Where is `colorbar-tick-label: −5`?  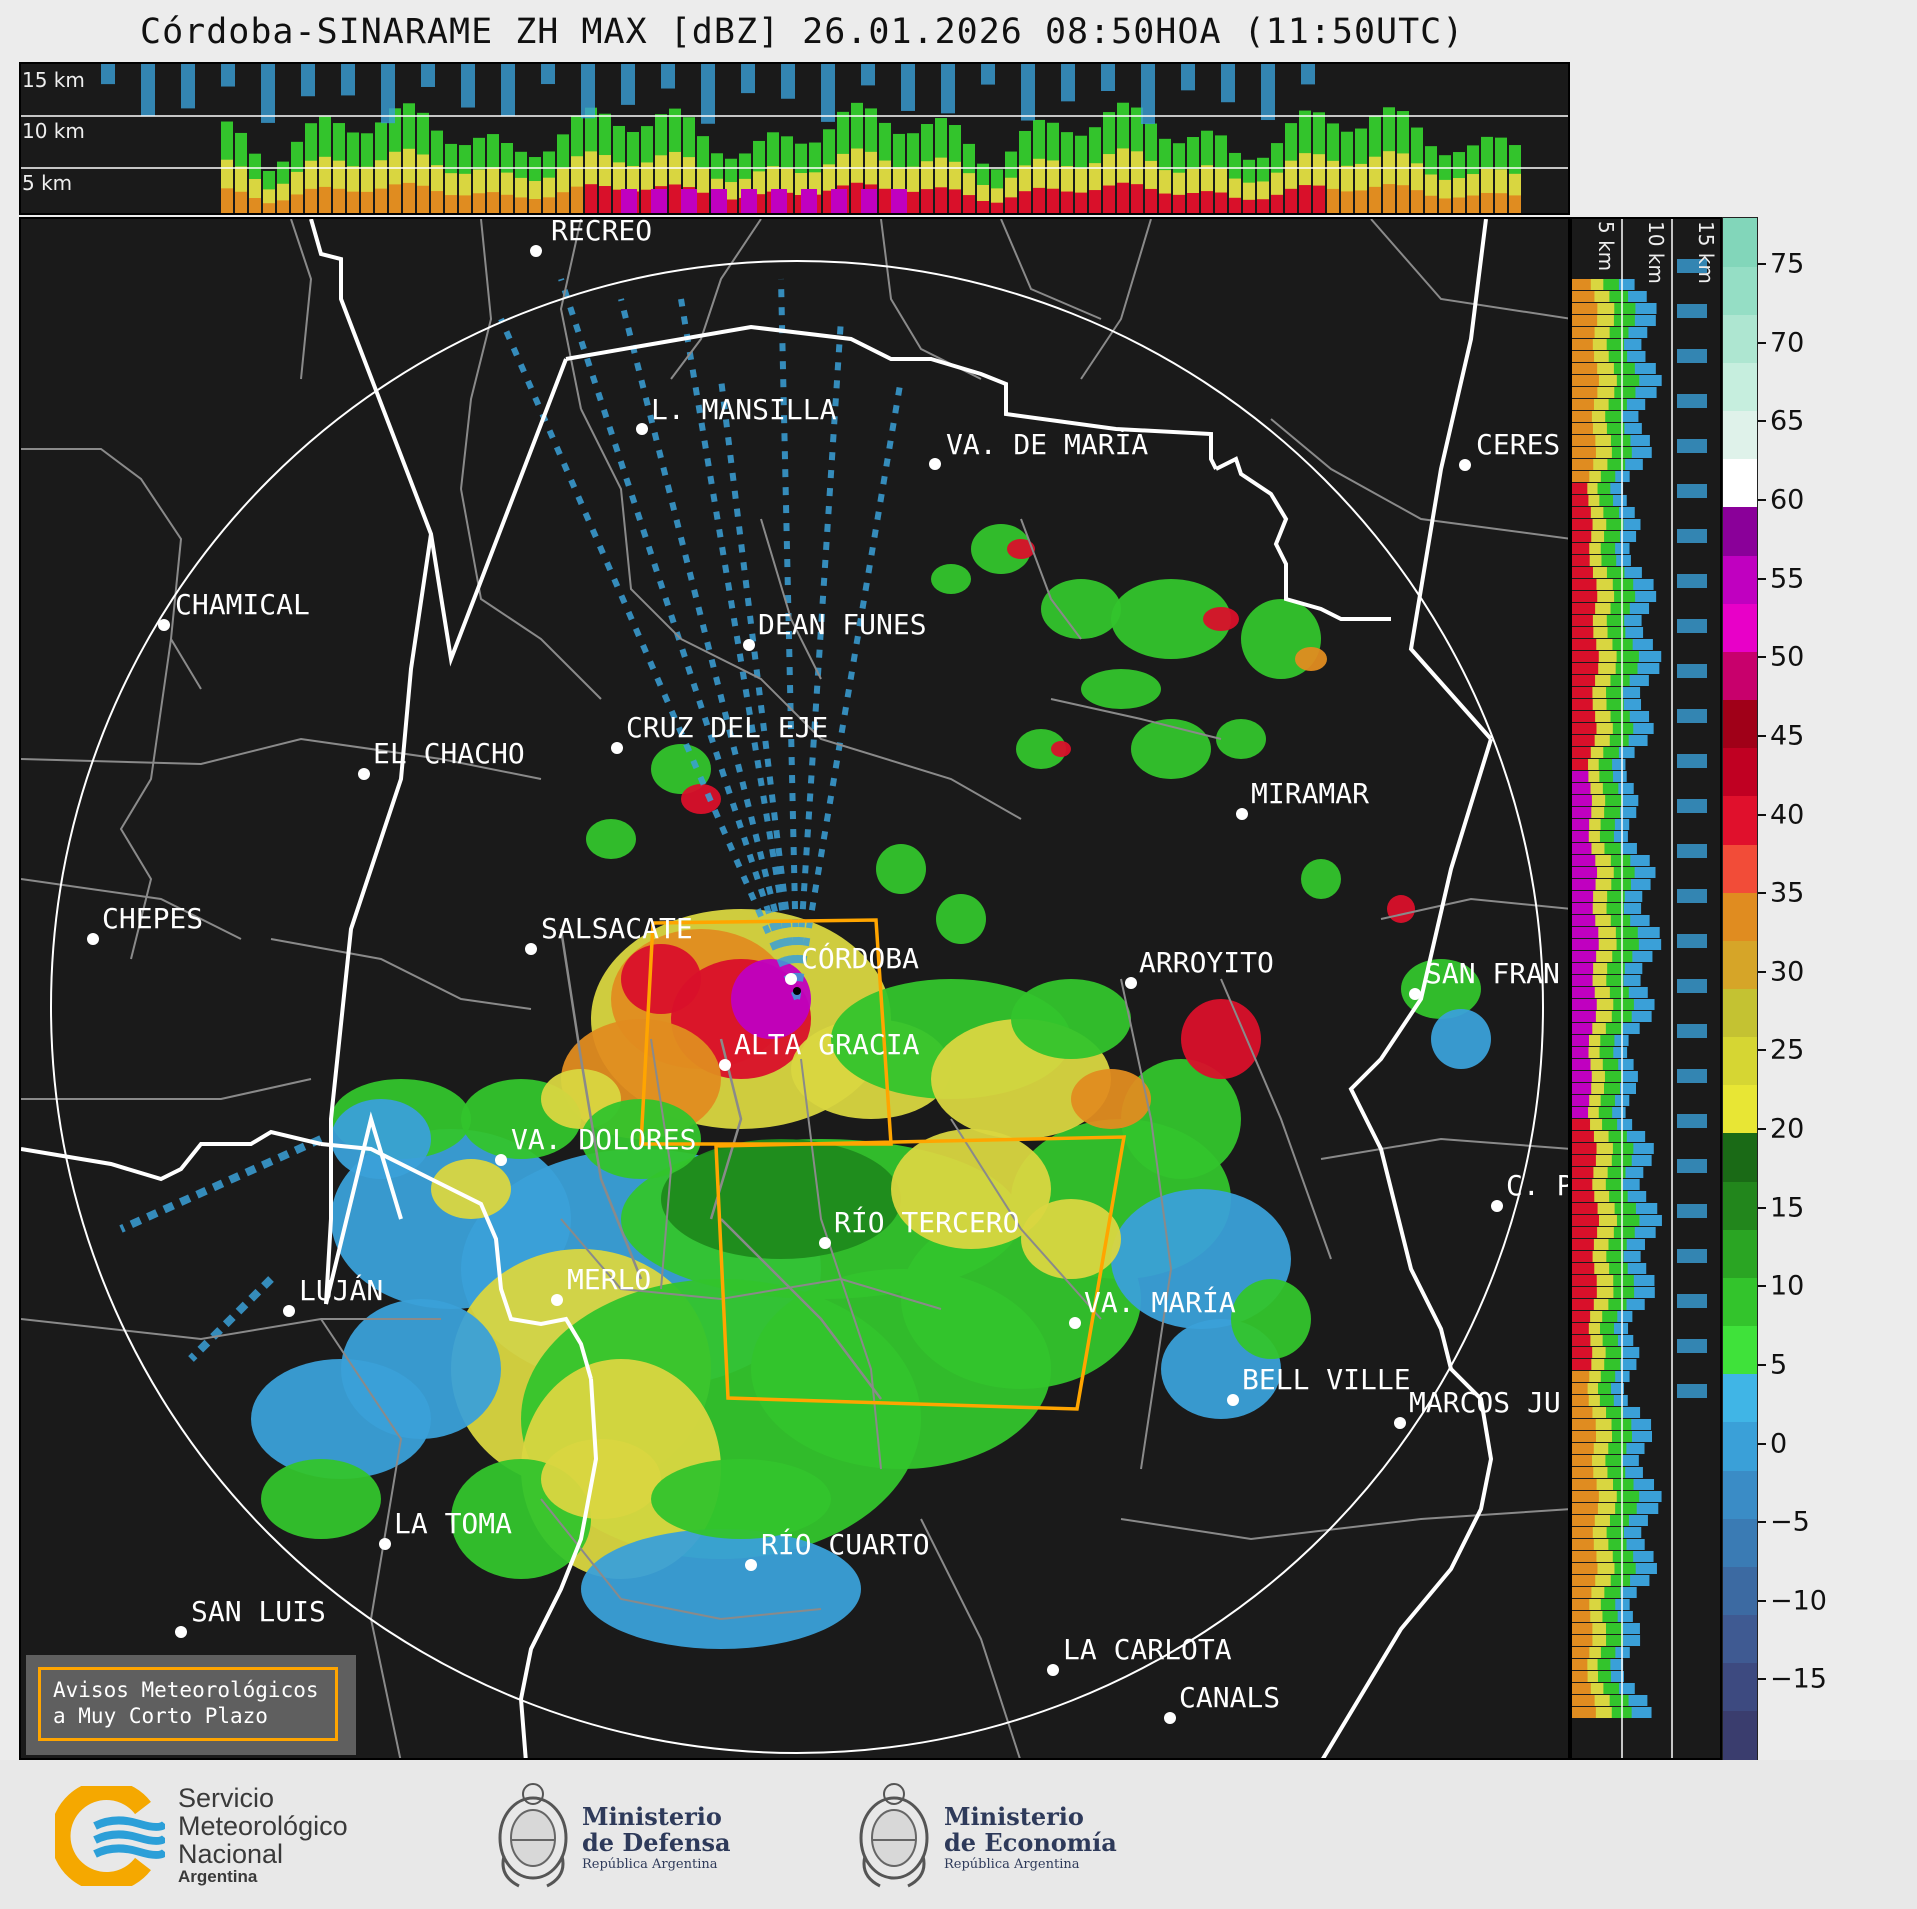
colorbar-tick-label: −5 is located at coordinates (1790, 1522).